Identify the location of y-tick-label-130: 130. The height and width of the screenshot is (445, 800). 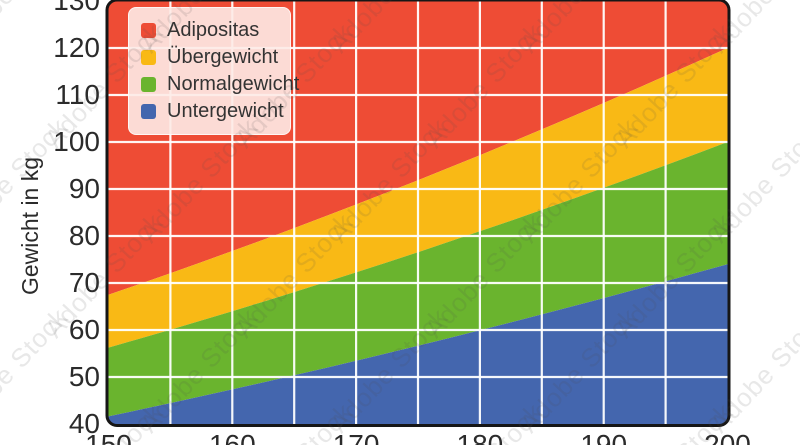
(76, 8).